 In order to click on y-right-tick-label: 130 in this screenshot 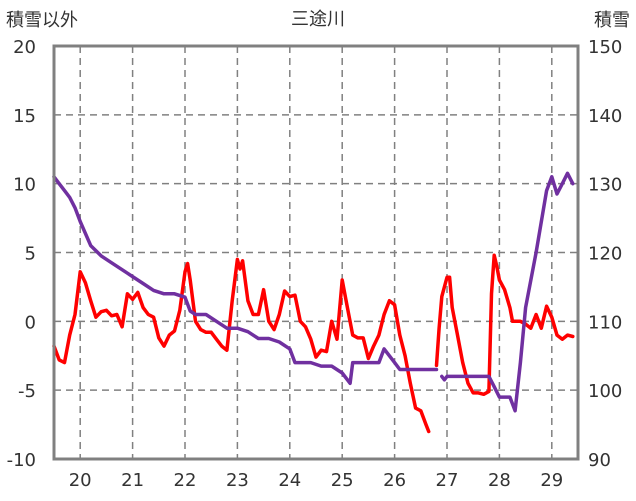, I will do `click(605, 185)`.